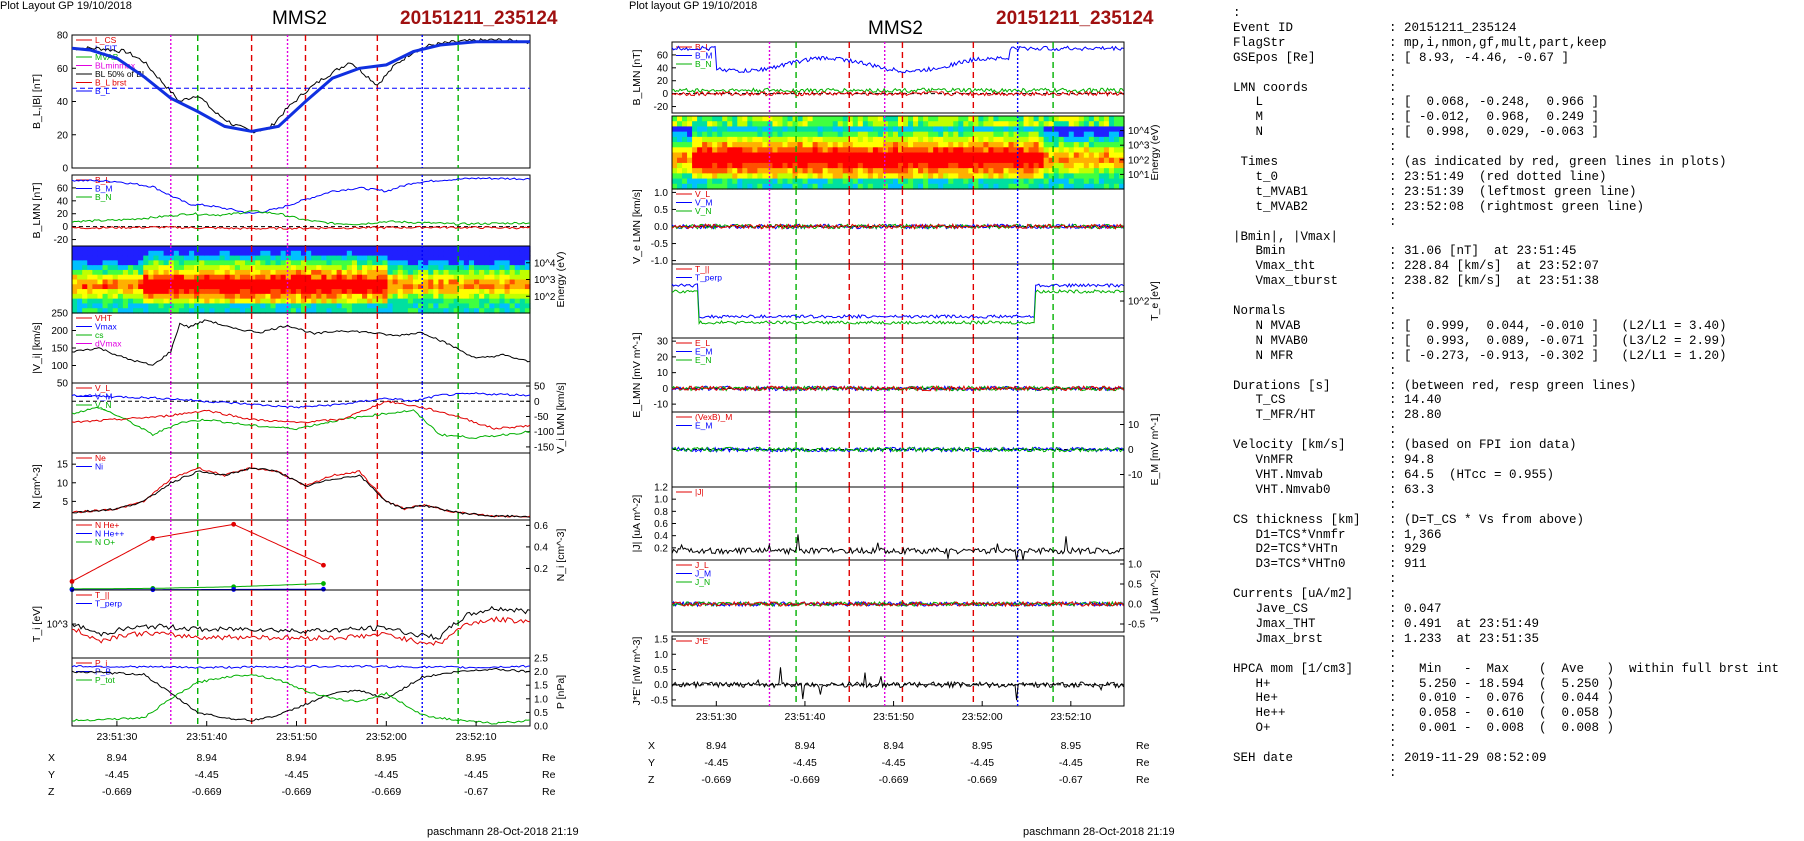 The width and height of the screenshot is (1804, 841). I want to click on ytick-label-left-4: 200, so click(59, 331).